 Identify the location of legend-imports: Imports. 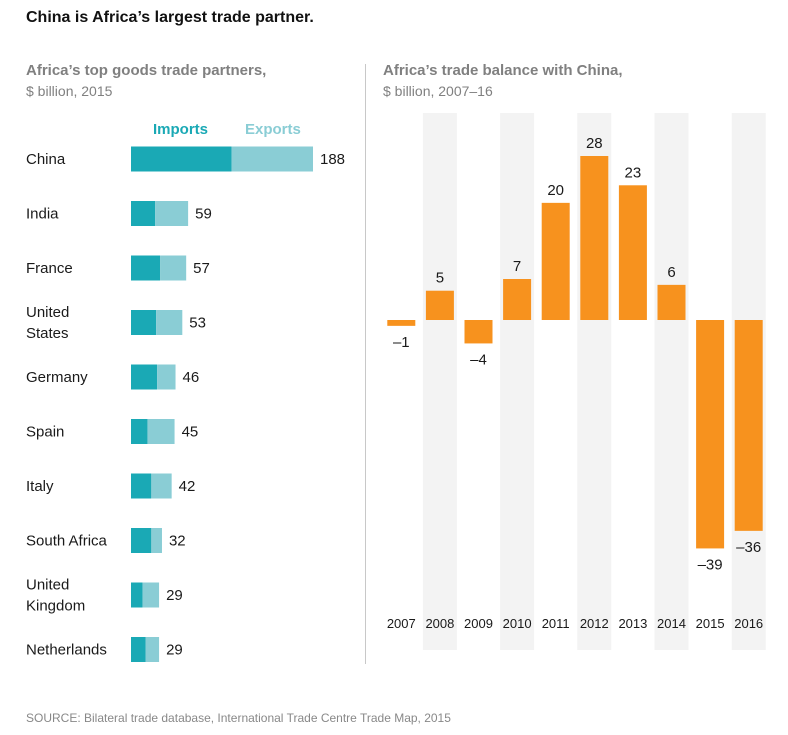
(181, 129).